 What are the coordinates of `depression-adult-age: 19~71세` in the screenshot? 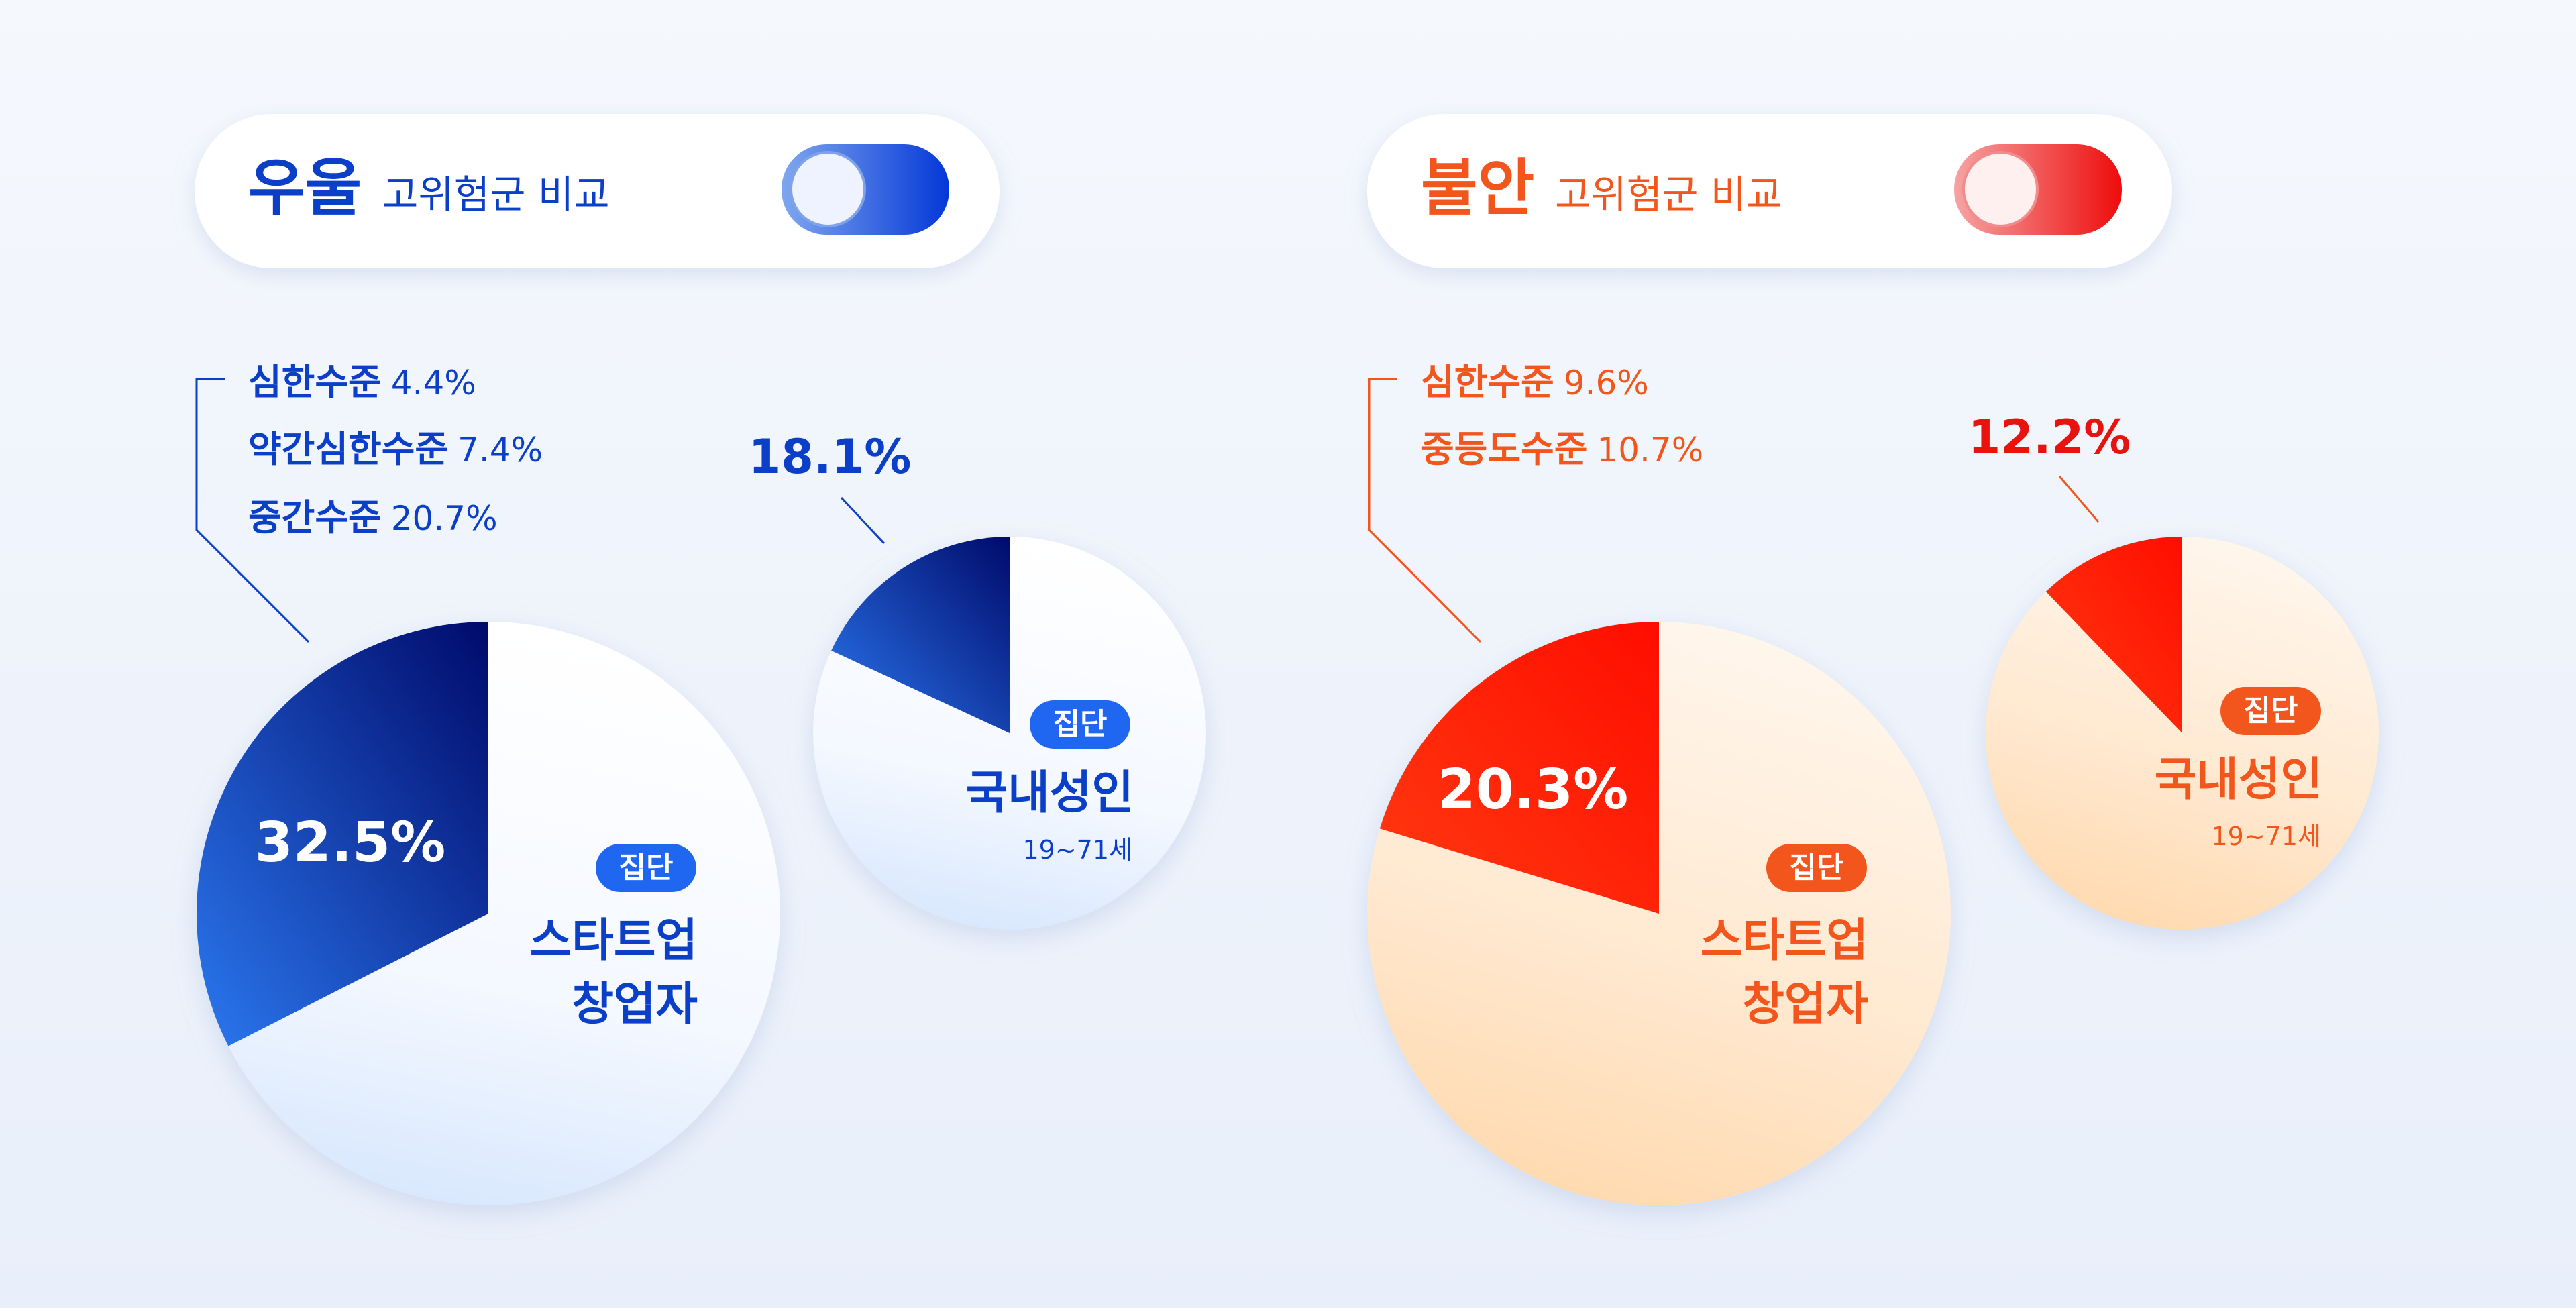 It's located at (1077, 850).